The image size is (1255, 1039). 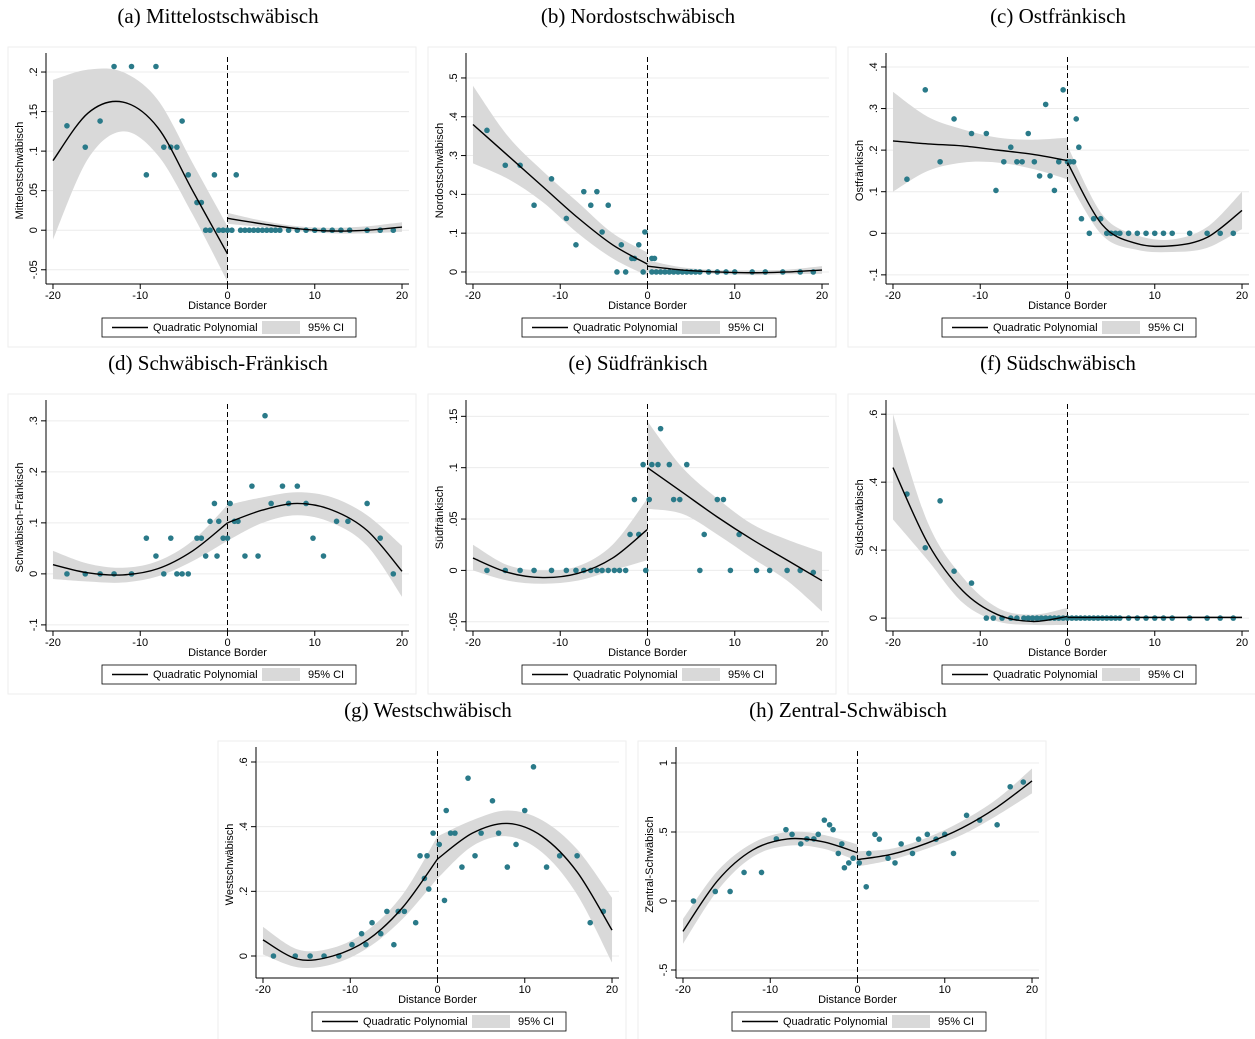 I want to click on y-axis-label: Nordostschwäbisch, so click(x=440, y=170).